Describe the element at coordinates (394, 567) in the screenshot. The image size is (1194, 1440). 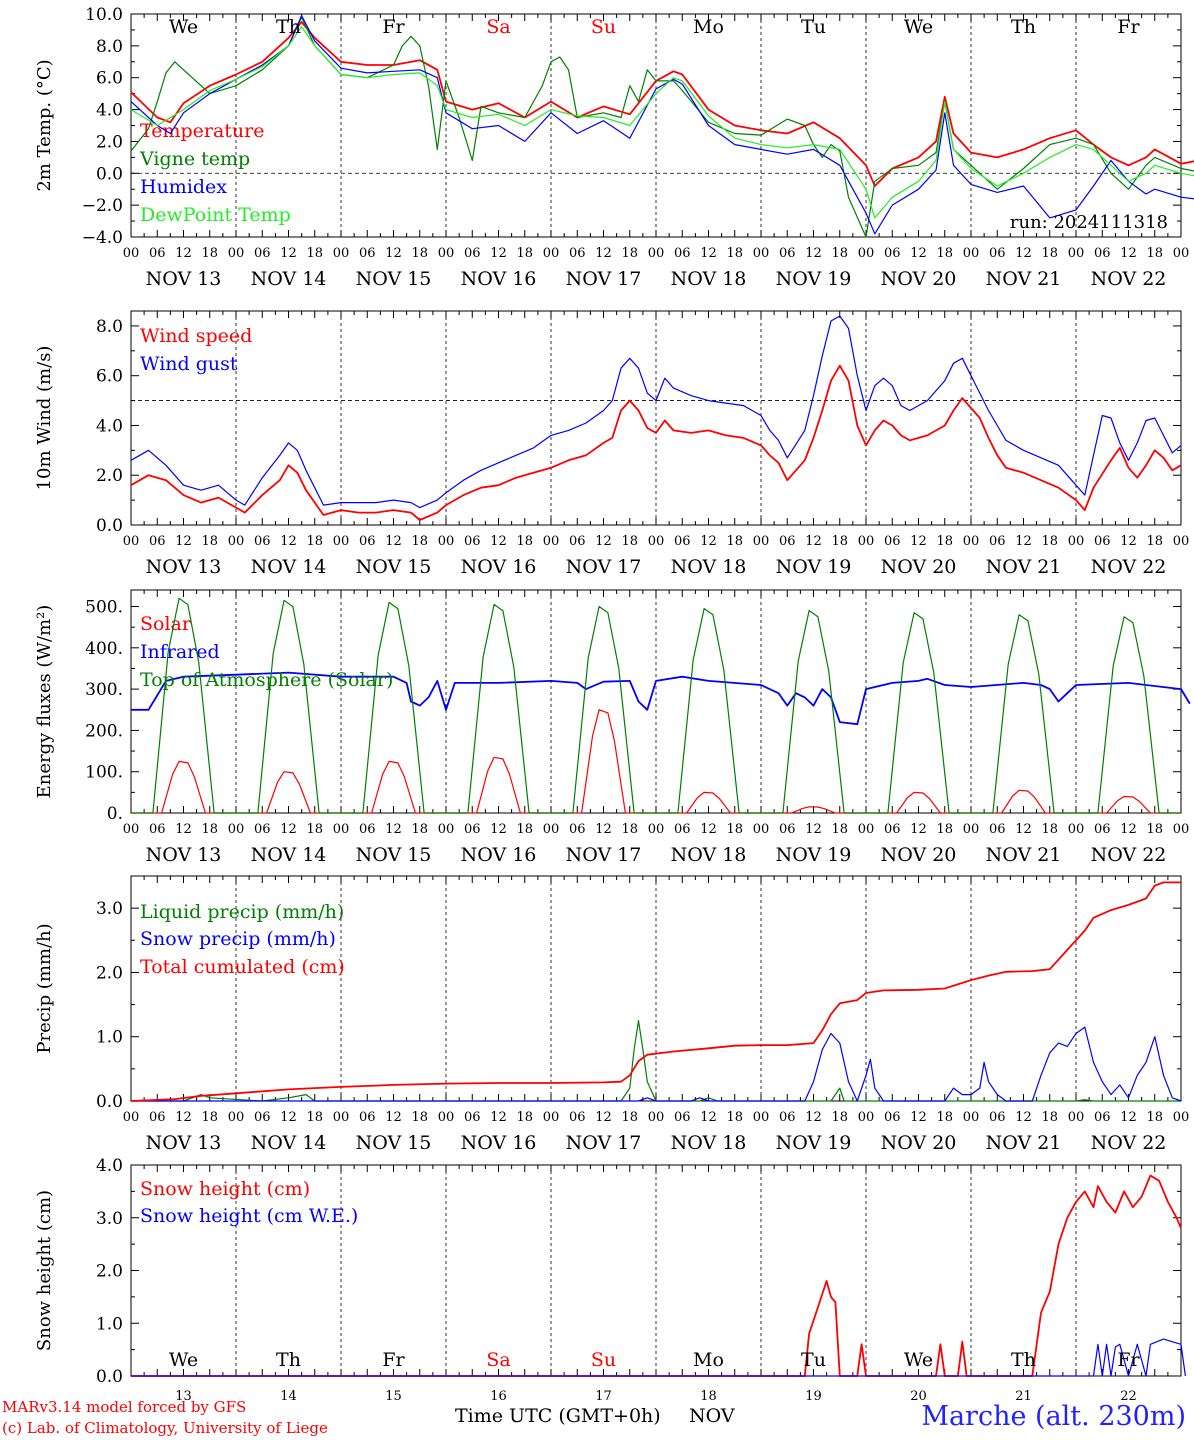
I see `date-label: NOV 15` at that location.